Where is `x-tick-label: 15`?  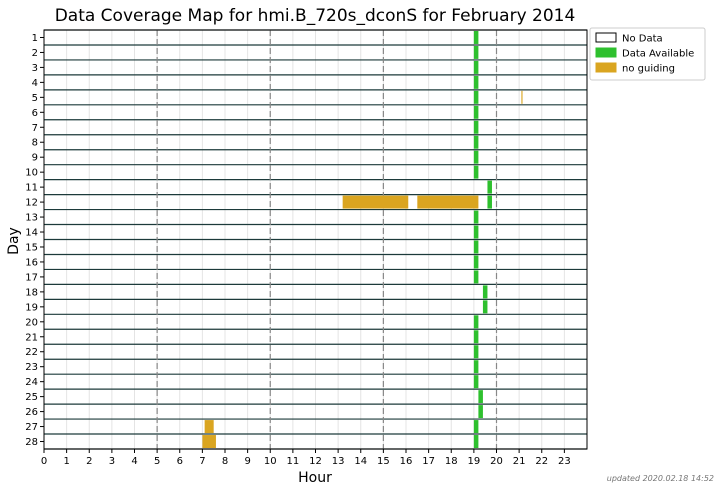 x-tick-label: 15 is located at coordinates (383, 461).